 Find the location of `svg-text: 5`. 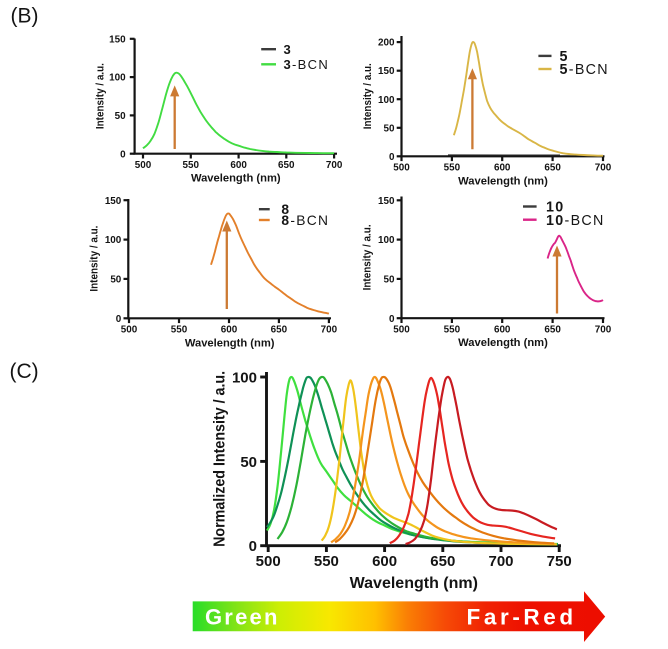

svg-text: 5 is located at coordinates (564, 57).